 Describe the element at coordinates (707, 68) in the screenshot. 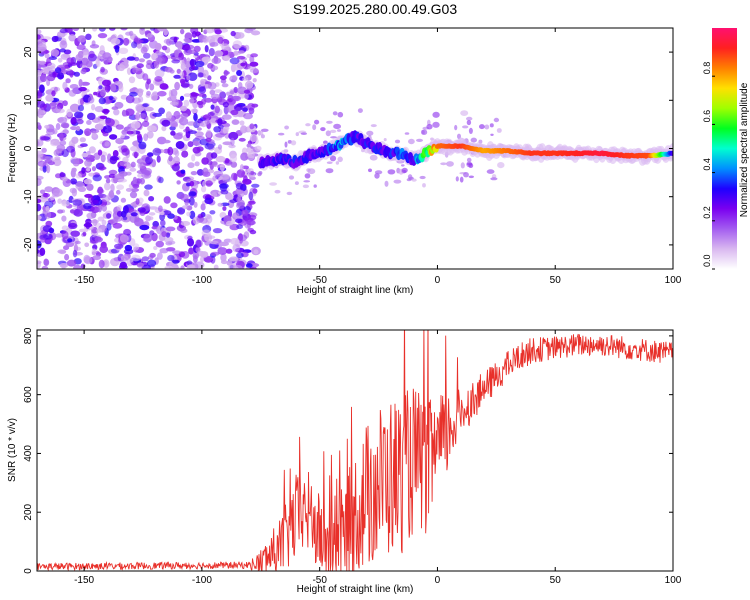

I see `colorbar-tick-label: 0.8` at that location.